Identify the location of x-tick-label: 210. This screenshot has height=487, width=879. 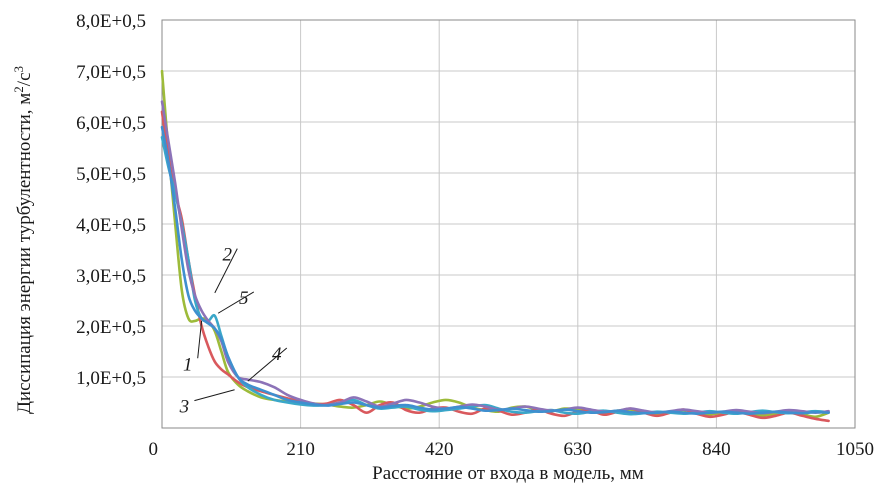
(300, 449).